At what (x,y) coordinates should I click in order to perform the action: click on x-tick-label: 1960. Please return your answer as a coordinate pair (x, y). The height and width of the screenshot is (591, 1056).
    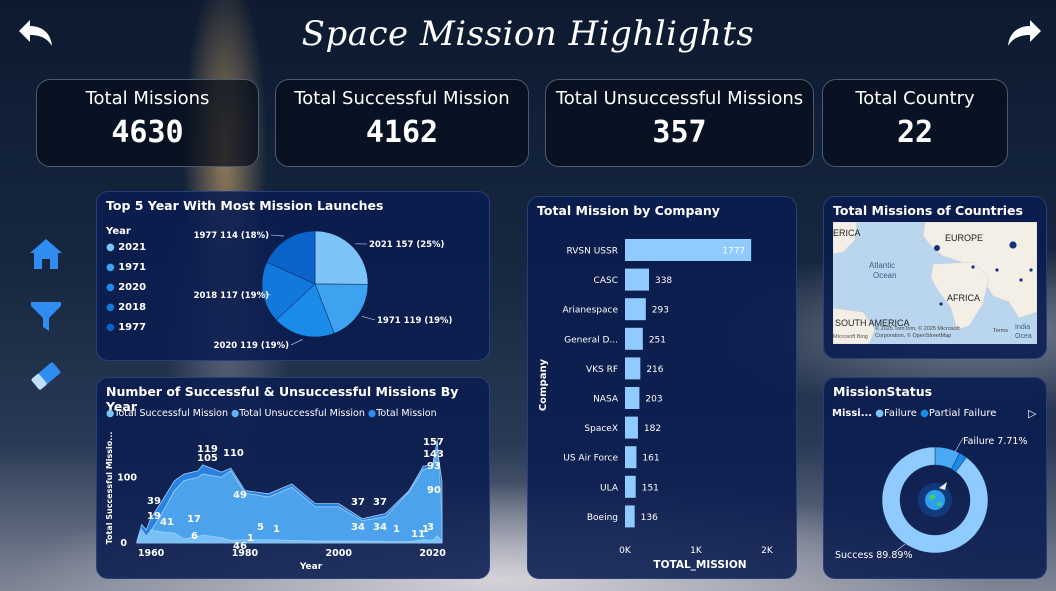
    Looking at the image, I should click on (151, 553).